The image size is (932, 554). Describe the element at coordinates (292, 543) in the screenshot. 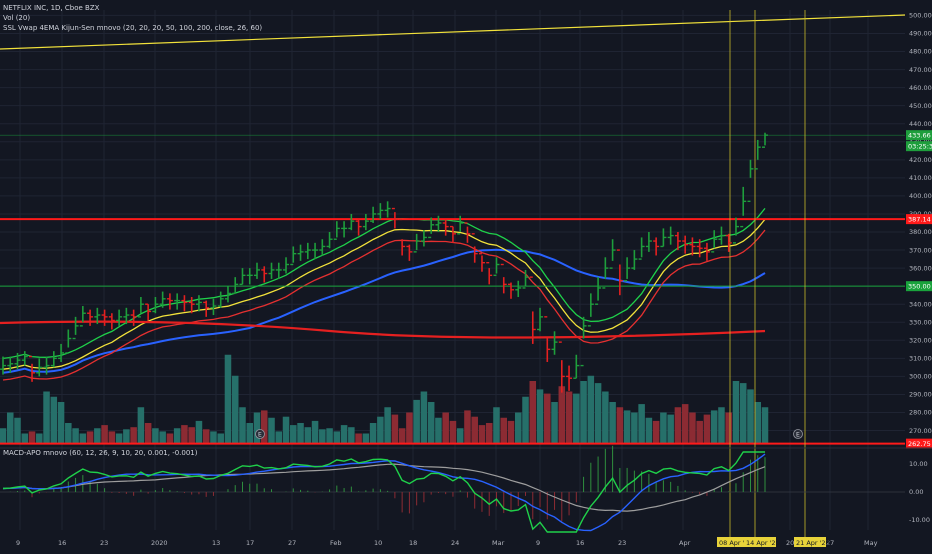

I see `time-tick-label: 27` at that location.